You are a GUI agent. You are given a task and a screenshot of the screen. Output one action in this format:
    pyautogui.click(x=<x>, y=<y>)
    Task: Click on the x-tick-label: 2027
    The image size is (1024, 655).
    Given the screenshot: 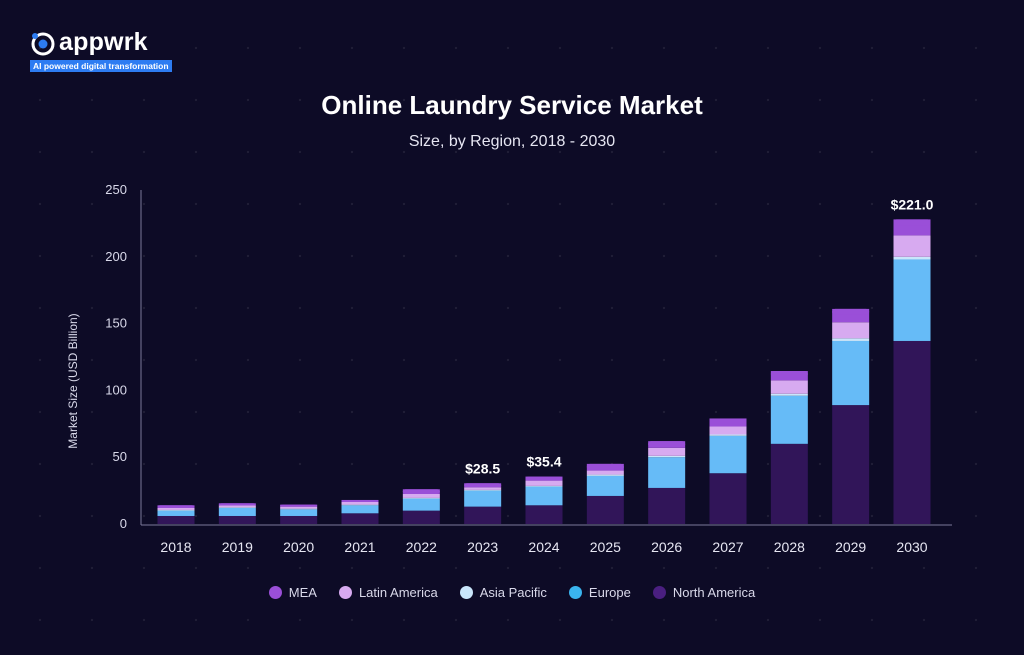 What is the action you would take?
    pyautogui.click(x=727, y=547)
    